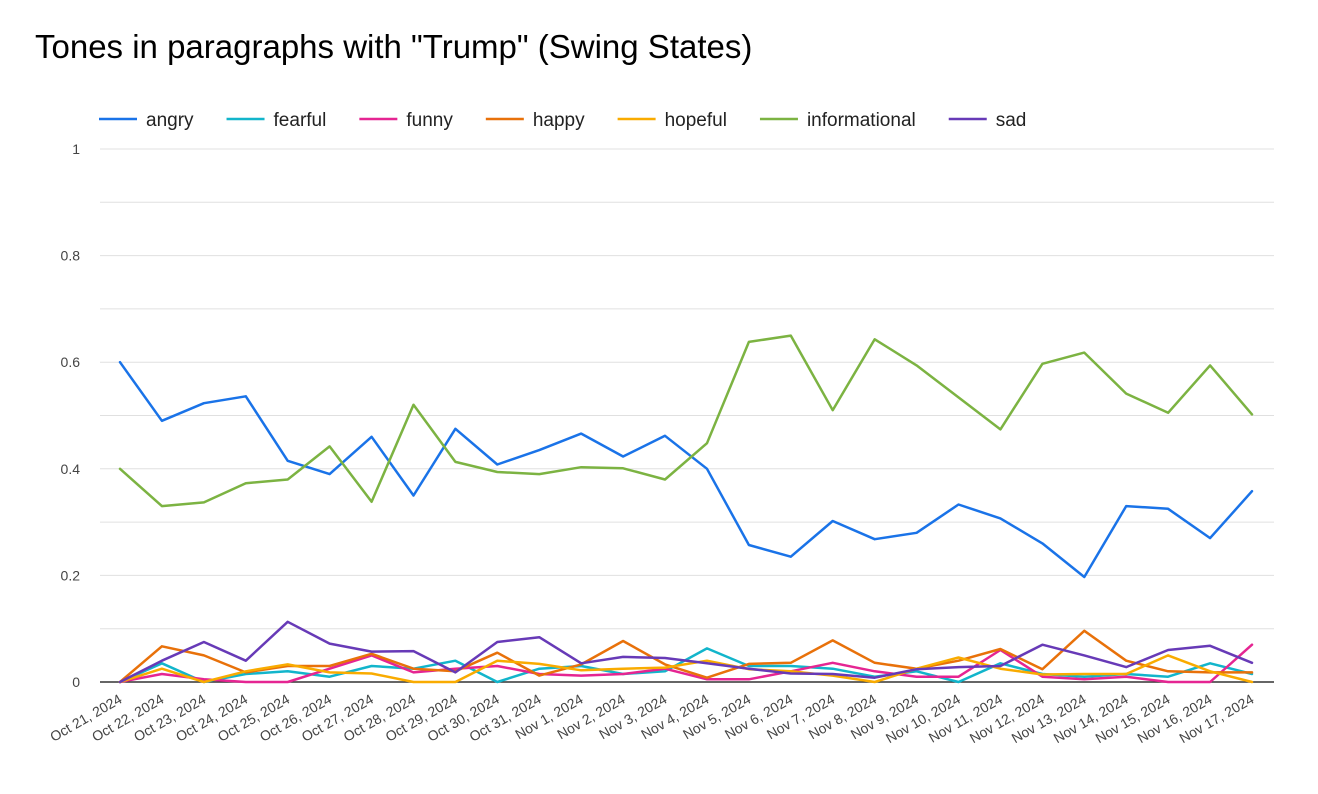 This screenshot has width=1318, height=794. I want to click on legend-label: funny, so click(429, 120).